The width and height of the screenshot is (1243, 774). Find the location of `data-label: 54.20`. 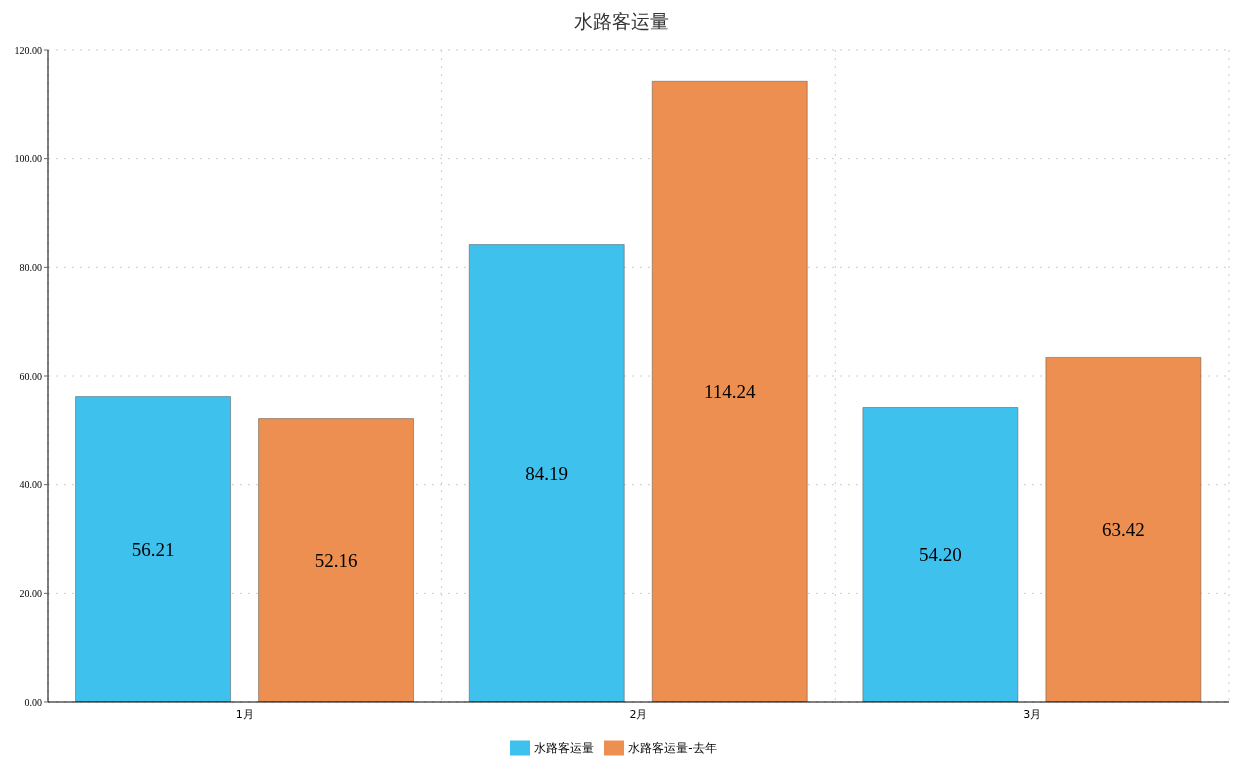

data-label: 54.20 is located at coordinates (940, 555).